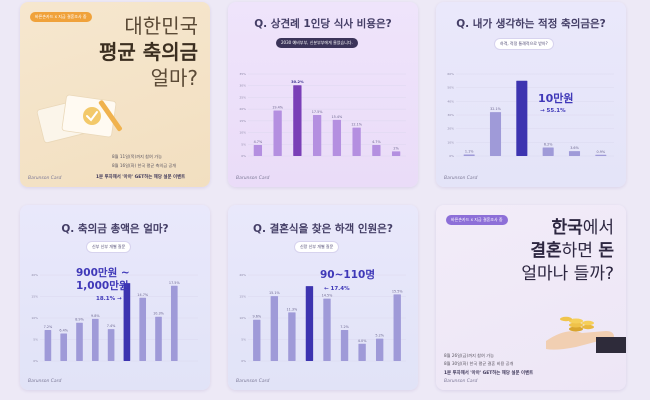 The height and width of the screenshot is (400, 650). Describe the element at coordinates (469, 355) in the screenshot. I see `participation-deadline: 8월 26일(금)까지 참여 가능` at that location.